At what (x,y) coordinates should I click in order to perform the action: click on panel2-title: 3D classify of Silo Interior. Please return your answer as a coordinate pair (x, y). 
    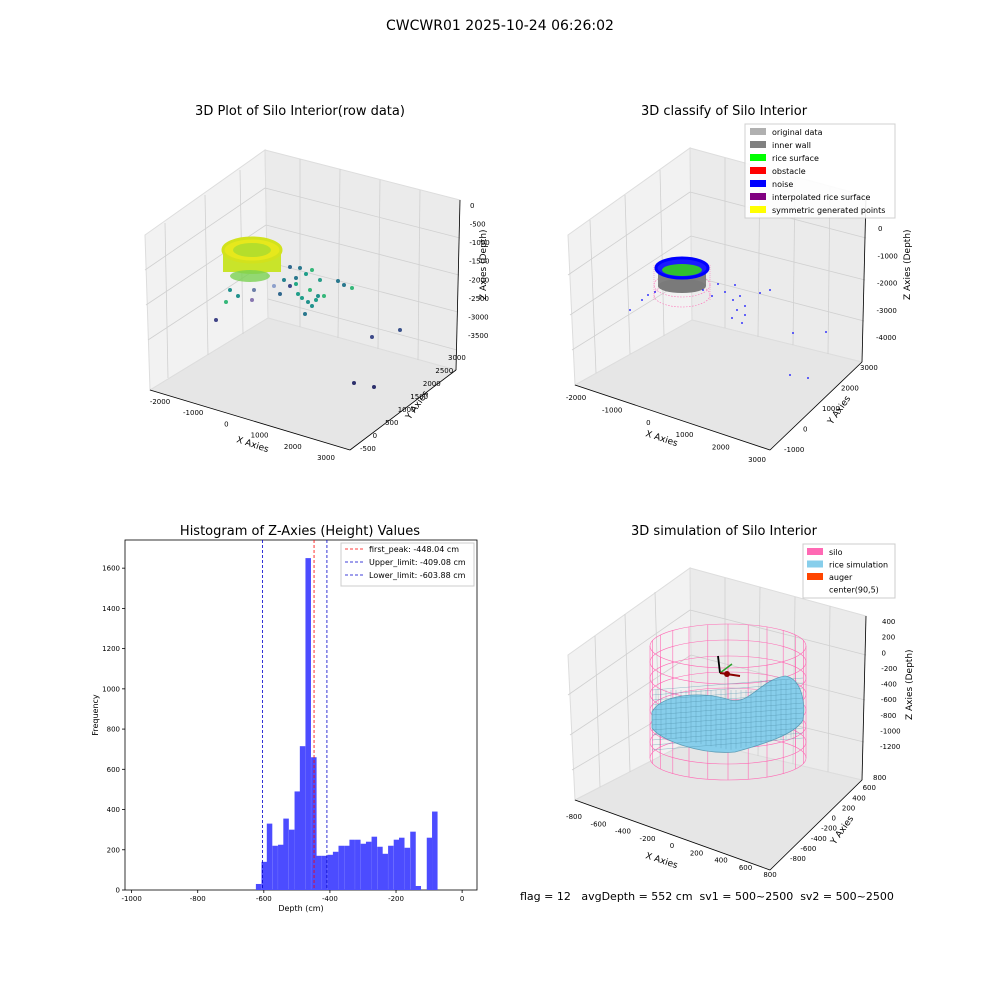
    Looking at the image, I should click on (724, 111).